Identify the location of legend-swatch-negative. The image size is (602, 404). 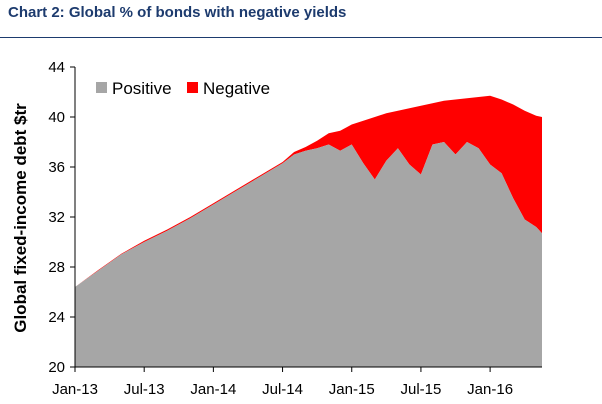
(192, 87).